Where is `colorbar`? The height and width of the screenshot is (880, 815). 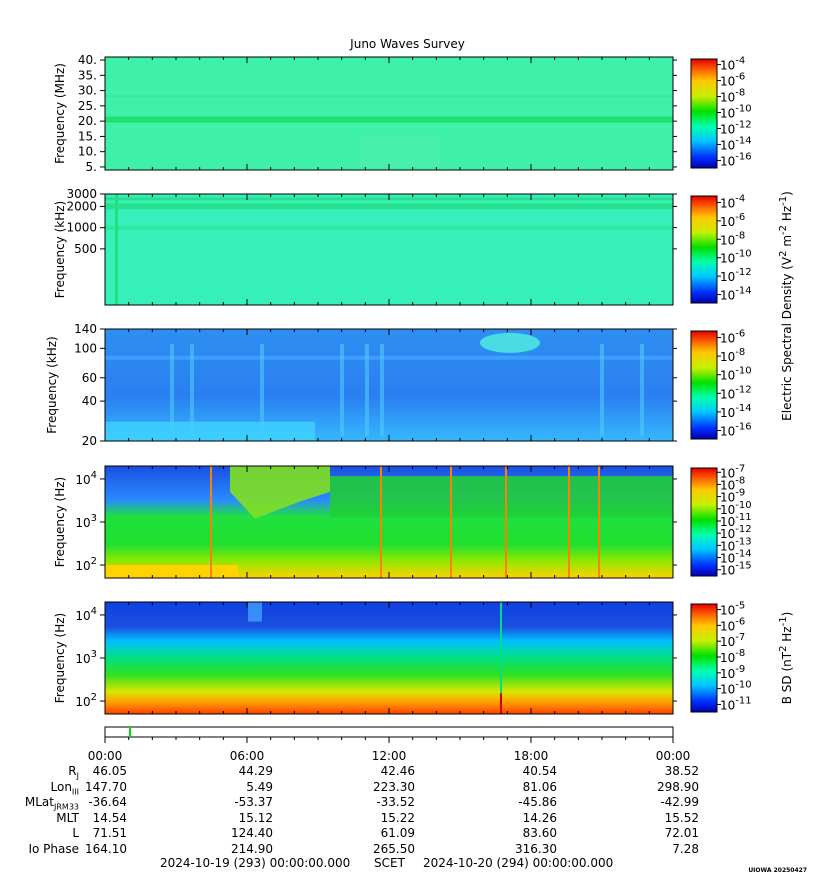
colorbar is located at coordinates (704, 113).